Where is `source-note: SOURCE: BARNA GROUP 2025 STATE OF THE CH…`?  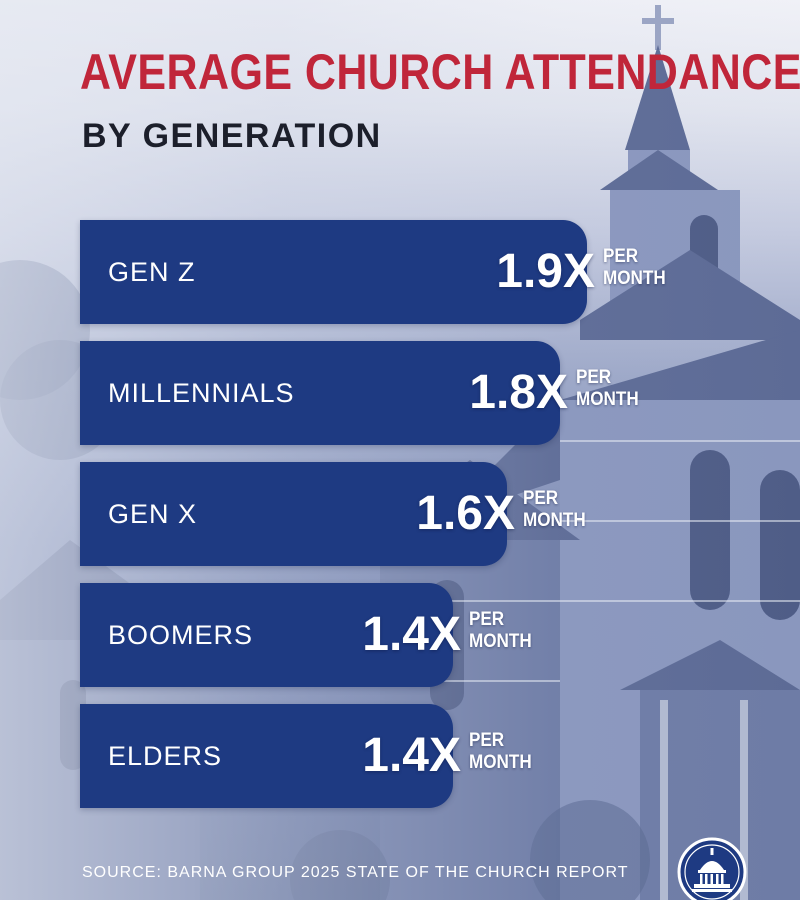
source-note: SOURCE: BARNA GROUP 2025 STATE OF THE CH… is located at coordinates (355, 872).